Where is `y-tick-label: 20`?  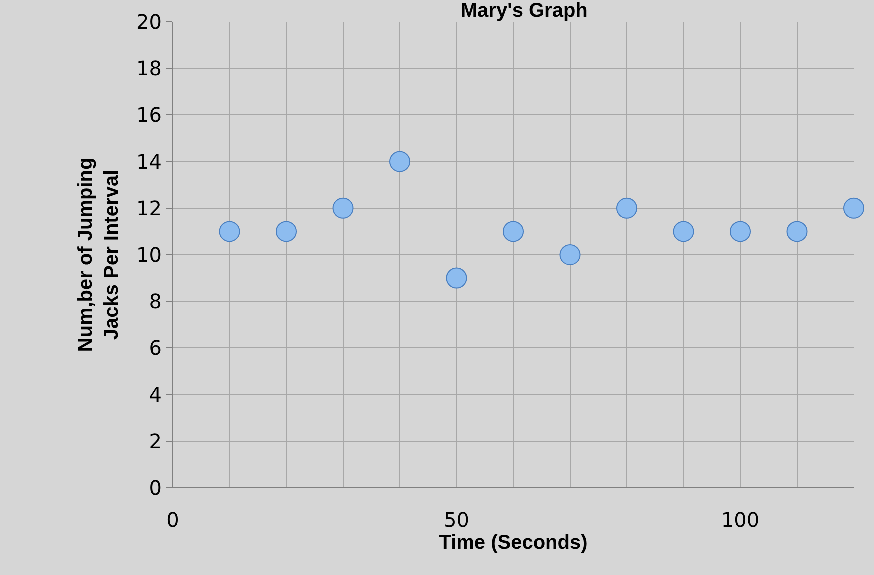 y-tick-label: 20 is located at coordinates (149, 22).